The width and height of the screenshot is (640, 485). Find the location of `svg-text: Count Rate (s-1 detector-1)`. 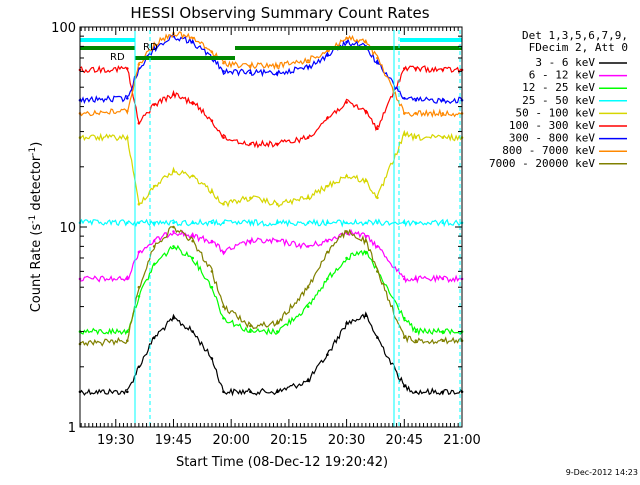

svg-text: Count Rate (s-1 detector-1) is located at coordinates (36, 227).